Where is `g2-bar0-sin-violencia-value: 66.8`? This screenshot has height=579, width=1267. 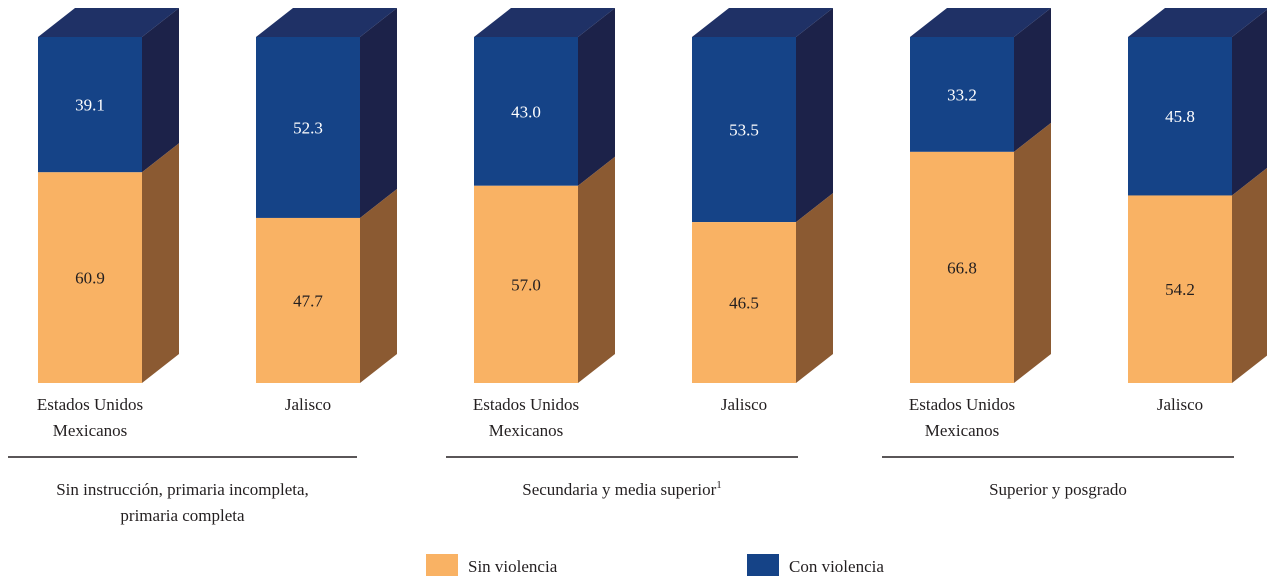
g2-bar0-sin-violencia-value: 66.8 is located at coordinates (962, 267).